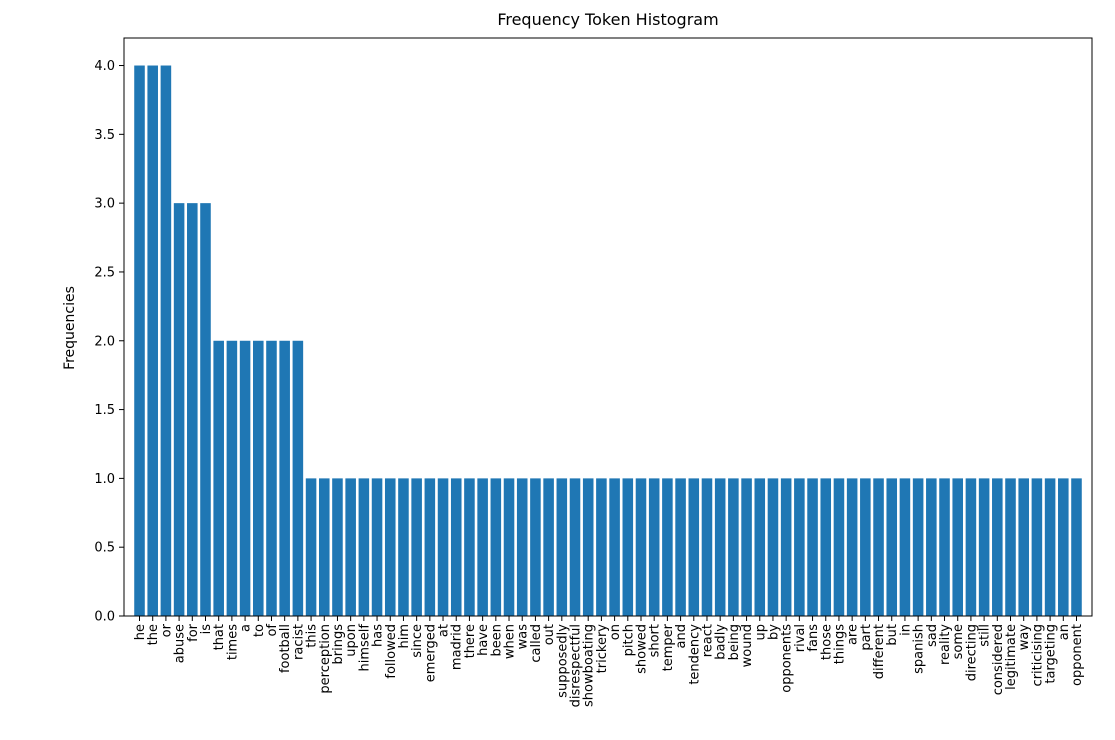 This screenshot has height=740, width=1115. What do you see at coordinates (104, 135) in the screenshot?
I see `y-tick-label: 3.5` at bounding box center [104, 135].